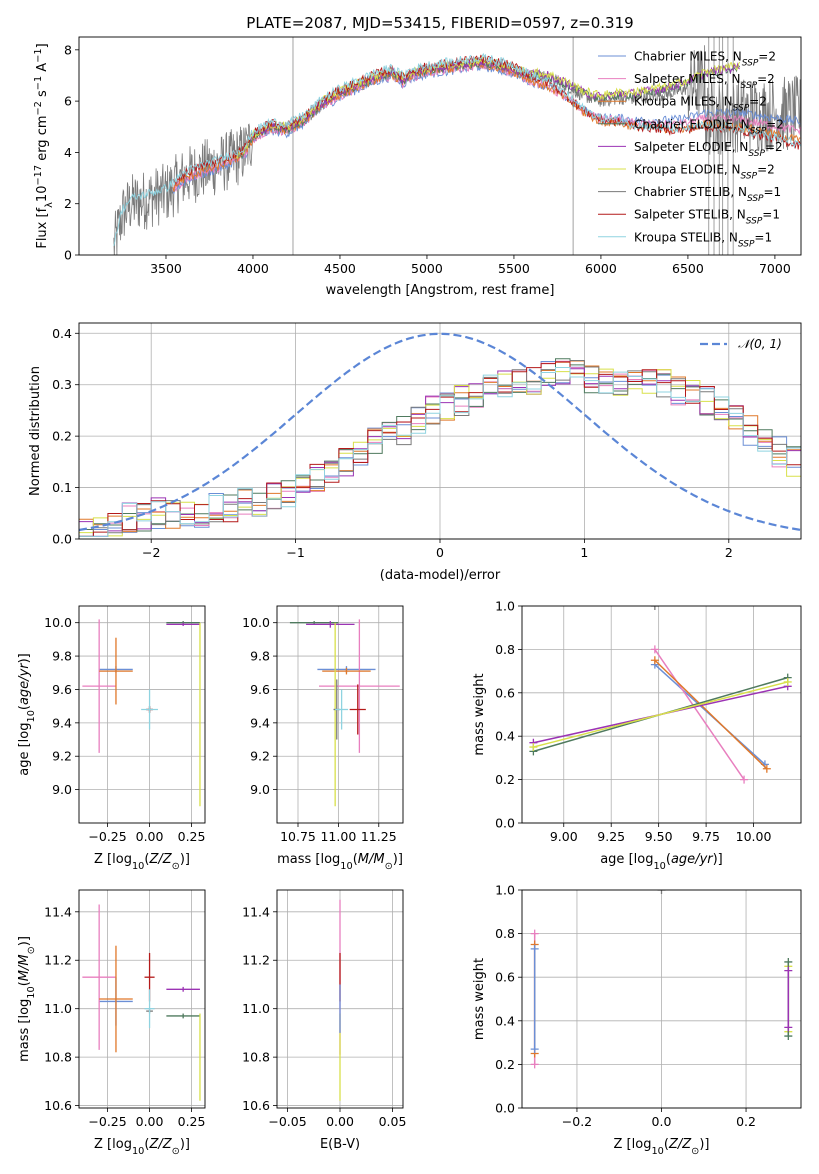 The height and width of the screenshot is (1174, 819). What do you see at coordinates (150, 1121) in the screenshot?
I see `x-tick-label: 0.00` at bounding box center [150, 1121].